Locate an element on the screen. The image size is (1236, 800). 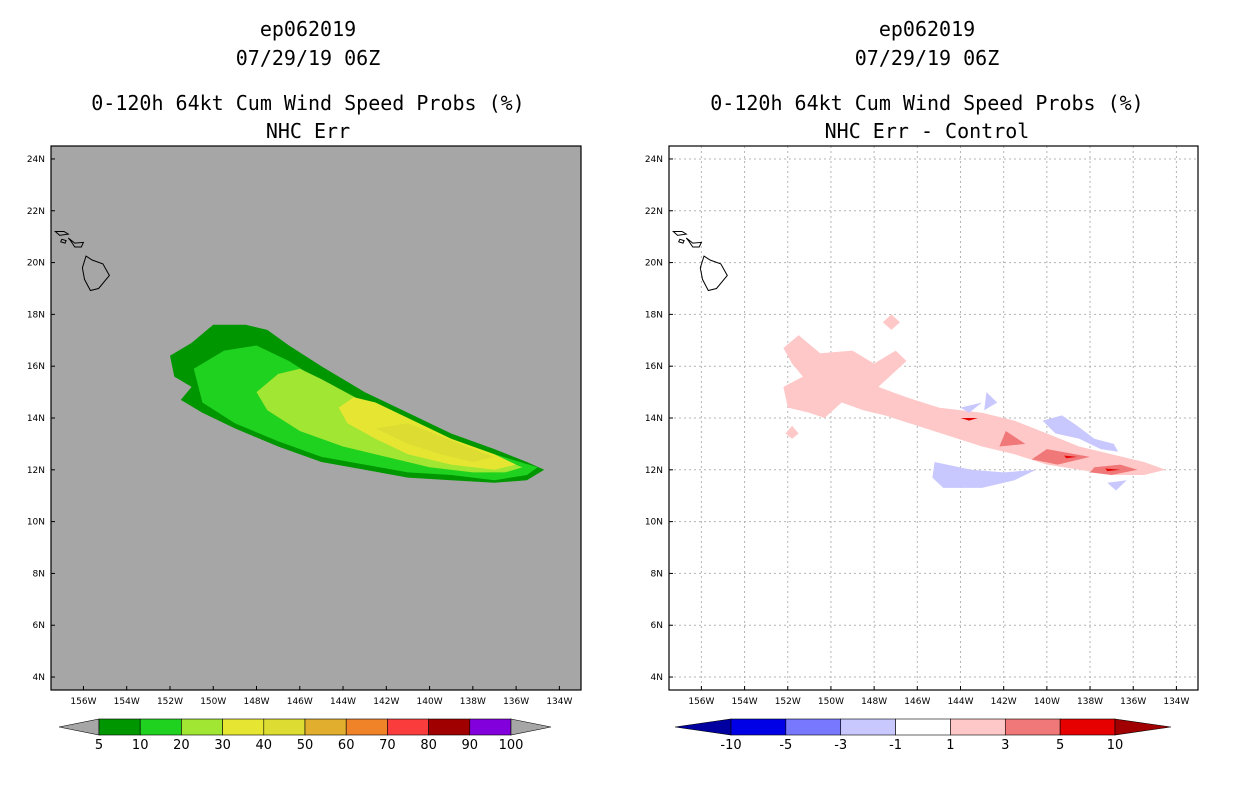
colorbar-label: 50 is located at coordinates (305, 745).